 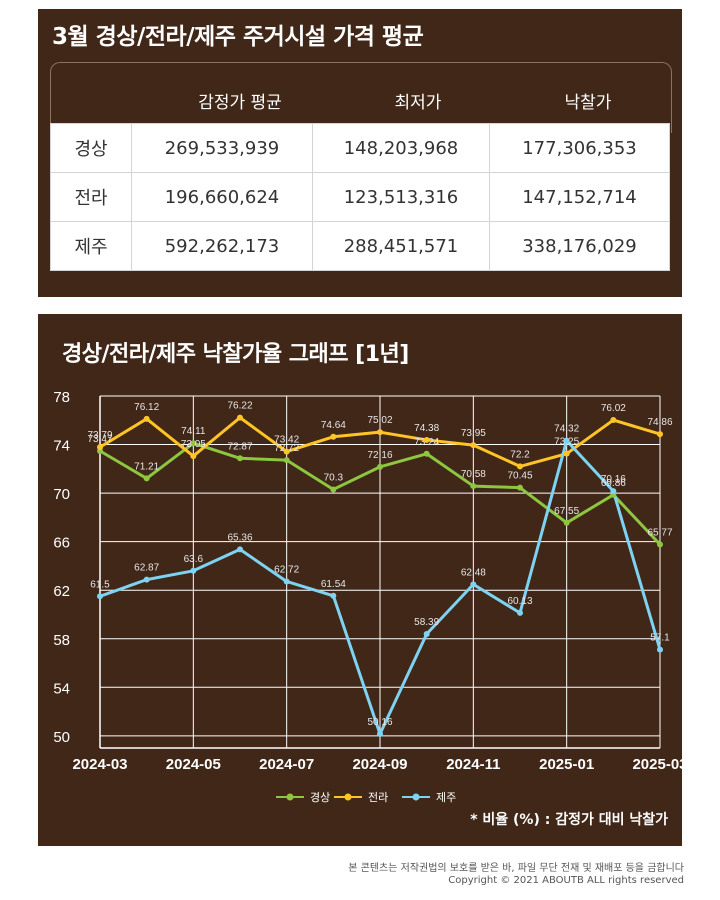 What do you see at coordinates (613, 483) in the screenshot?
I see `data-label: 69.86` at bounding box center [613, 483].